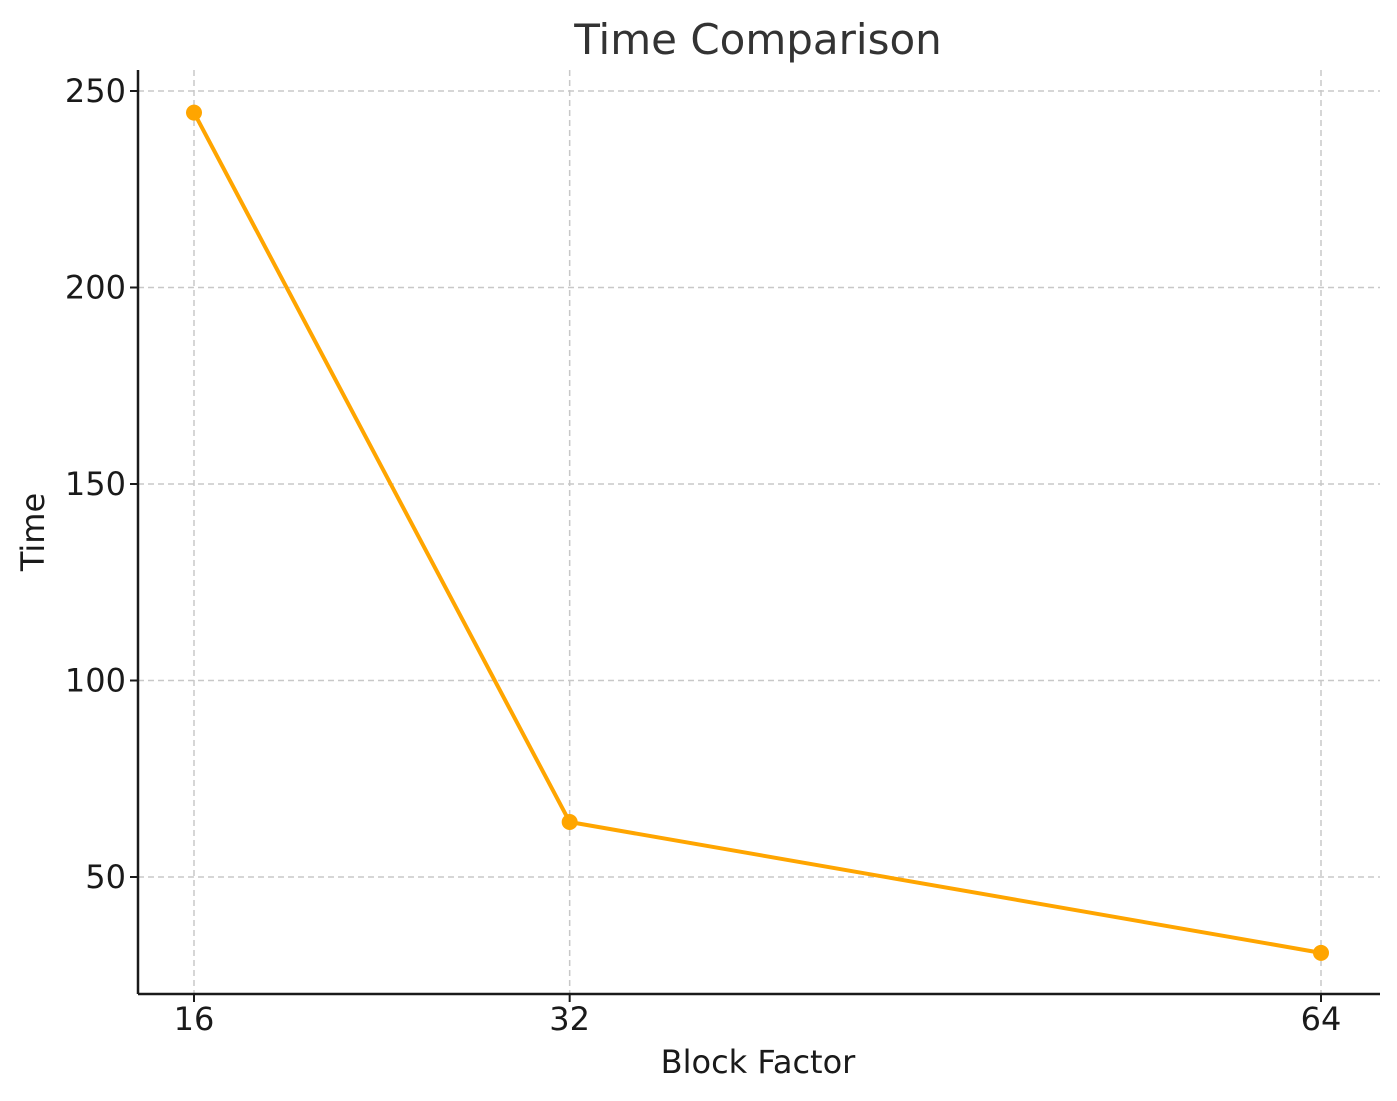 The height and width of the screenshot is (1101, 1397). What do you see at coordinates (757, 39) in the screenshot?
I see `chart-title: Time Comparison` at bounding box center [757, 39].